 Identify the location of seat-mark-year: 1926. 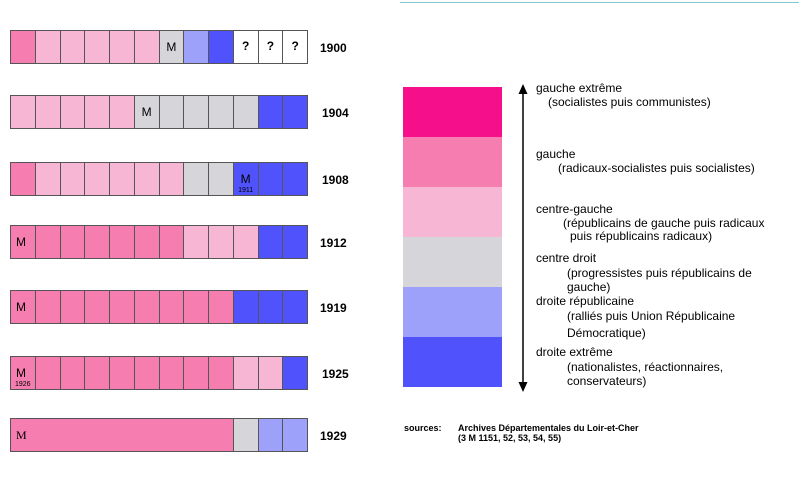
(23, 384).